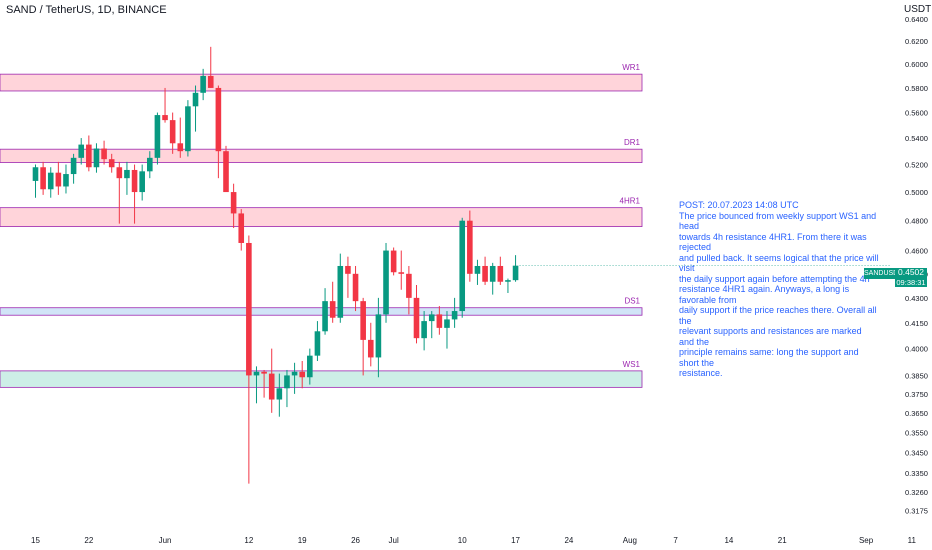 The image size is (932, 550). Describe the element at coordinates (473, 540) in the screenshot. I see `time-axis: 15 22 Jun 12 19 26 Jul 10 17 24 Aug 7 14 21 Sep 11` at that location.